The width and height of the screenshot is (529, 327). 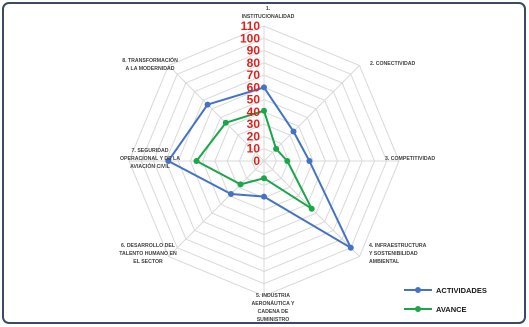 I want to click on axis-label-line: 2. CONECTIVIDAD, so click(x=393, y=64).